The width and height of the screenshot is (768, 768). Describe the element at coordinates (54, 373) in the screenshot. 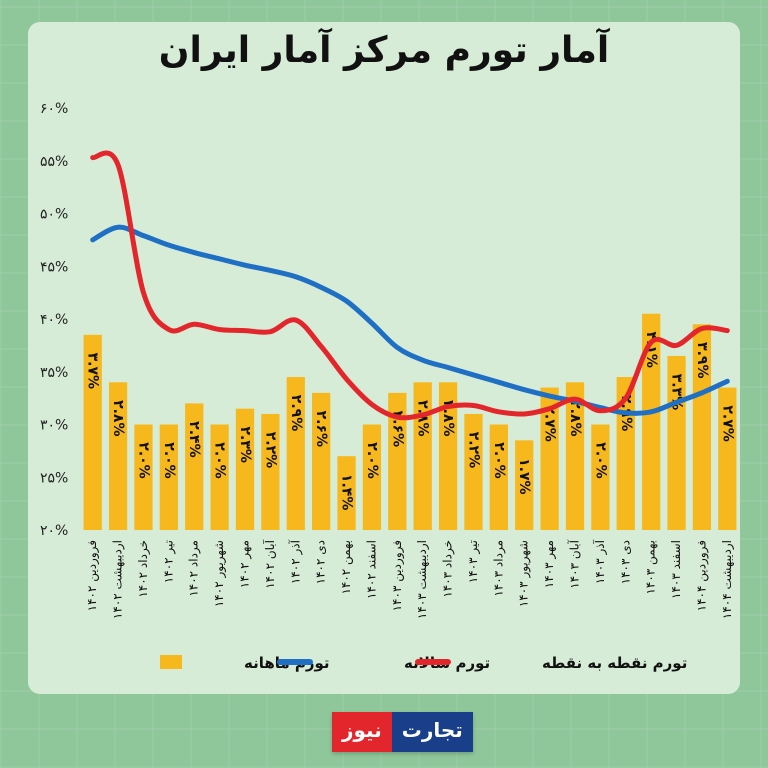

I see `y-tick-label: ۳۵%` at that location.